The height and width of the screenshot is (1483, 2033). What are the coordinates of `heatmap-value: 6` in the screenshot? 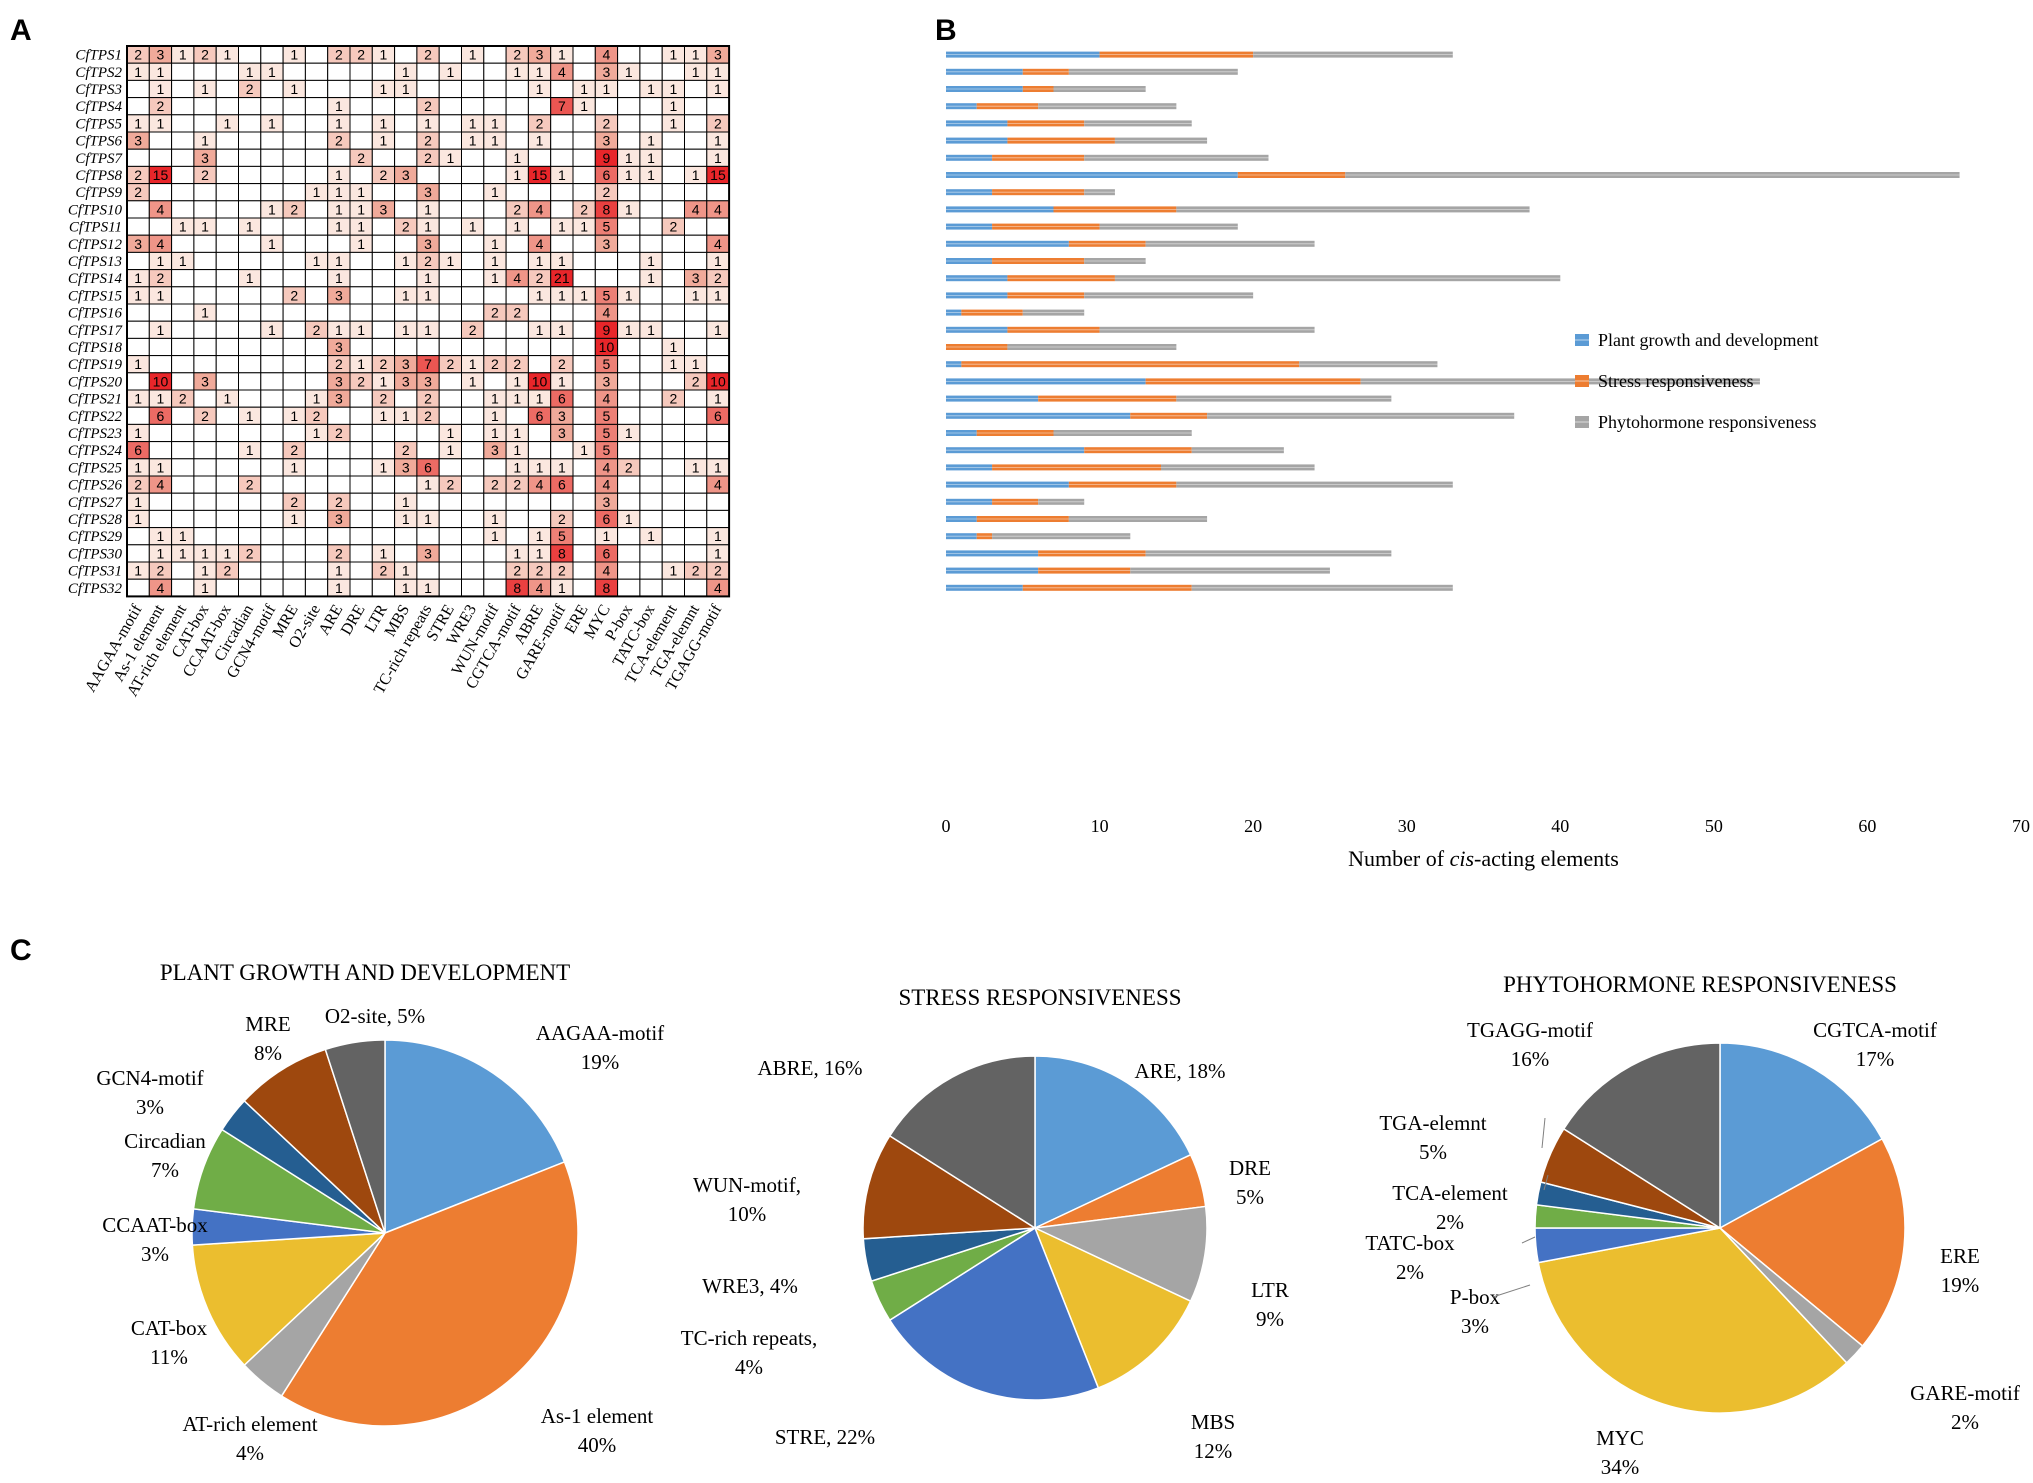 It's located at (607, 553).